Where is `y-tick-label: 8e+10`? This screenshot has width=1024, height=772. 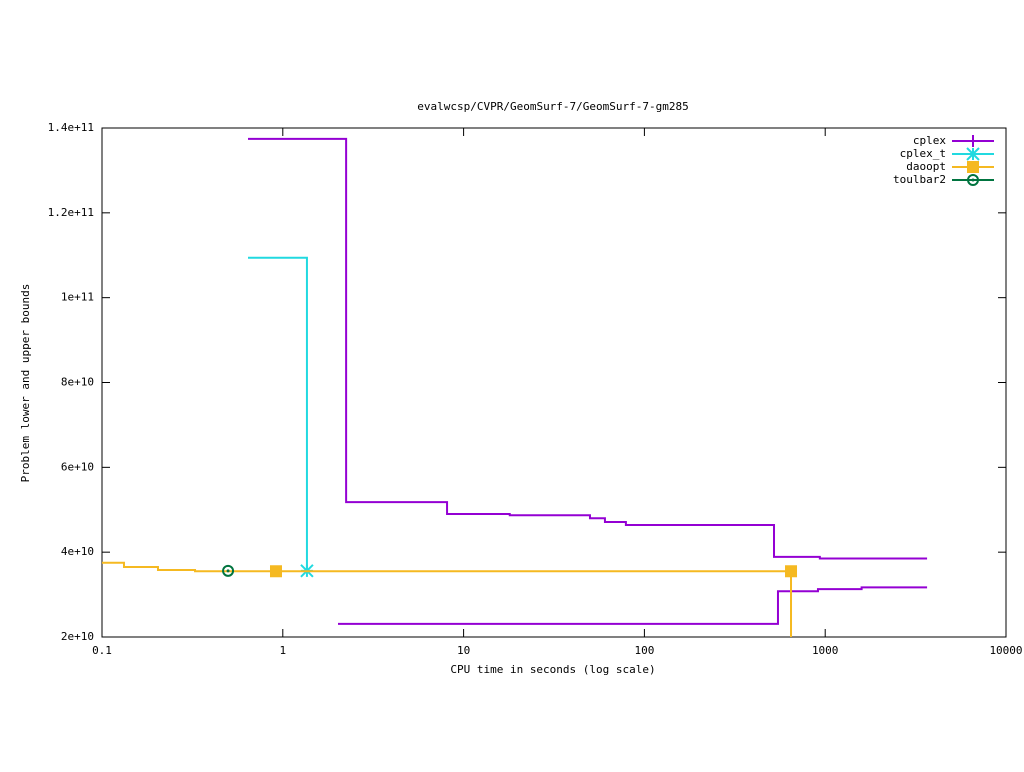
y-tick-label: 8e+10 is located at coordinates (77, 382).